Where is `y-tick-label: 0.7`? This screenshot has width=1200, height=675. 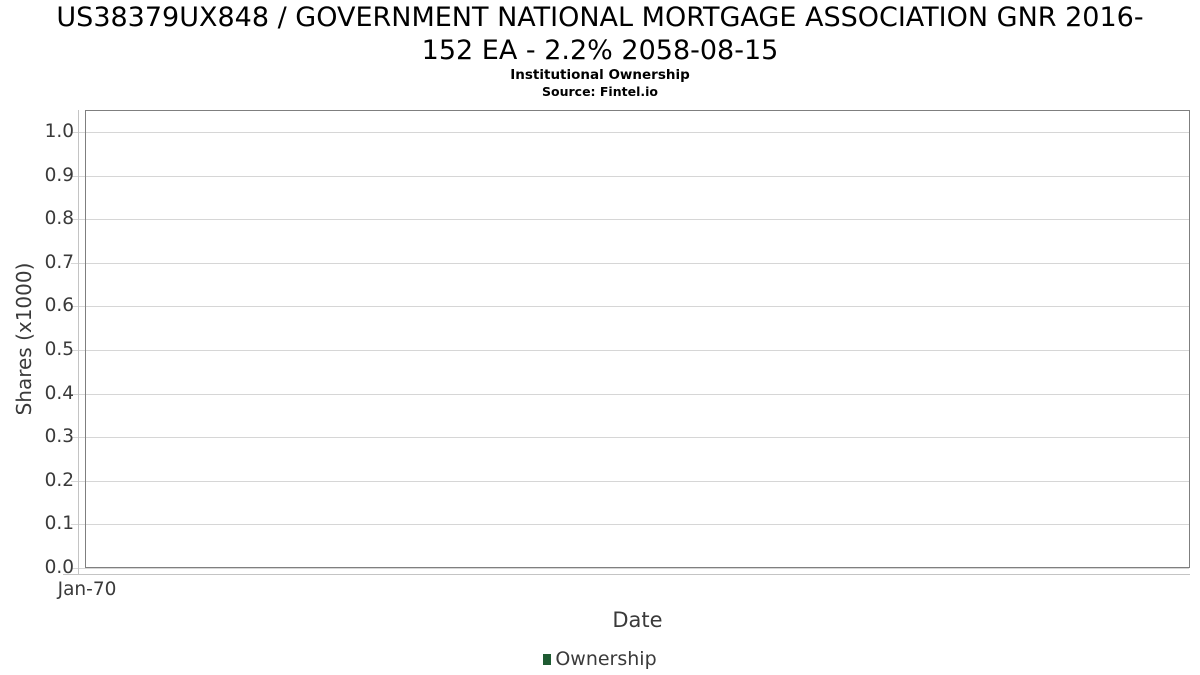
y-tick-label: 0.7 is located at coordinates (59, 262).